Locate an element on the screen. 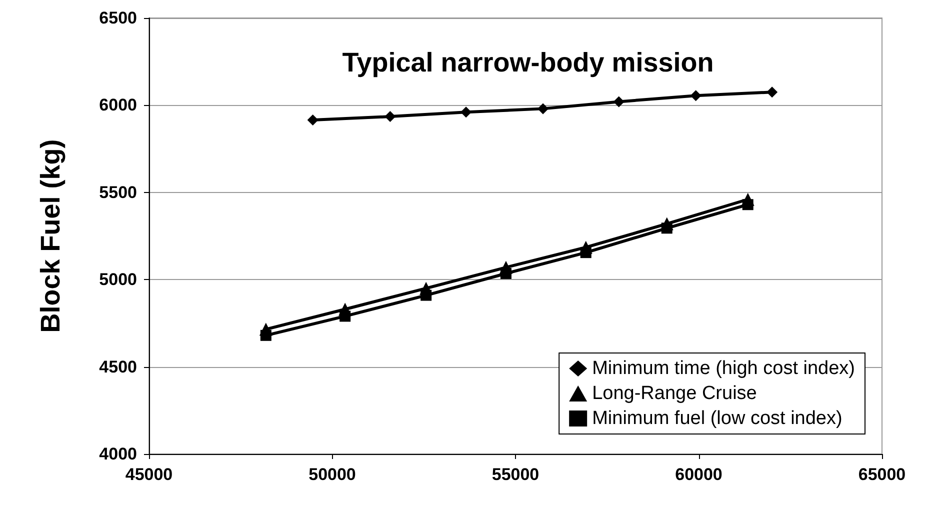 This screenshot has width=933, height=508. y-tick-label: 4500 is located at coordinates (118, 366).